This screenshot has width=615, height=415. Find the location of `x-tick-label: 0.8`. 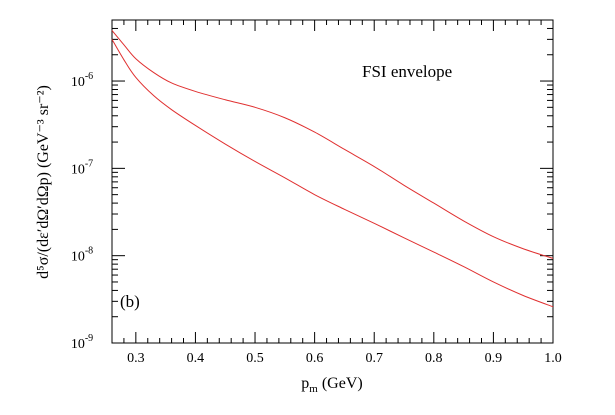

x-tick-label: 0.8 is located at coordinates (434, 358).